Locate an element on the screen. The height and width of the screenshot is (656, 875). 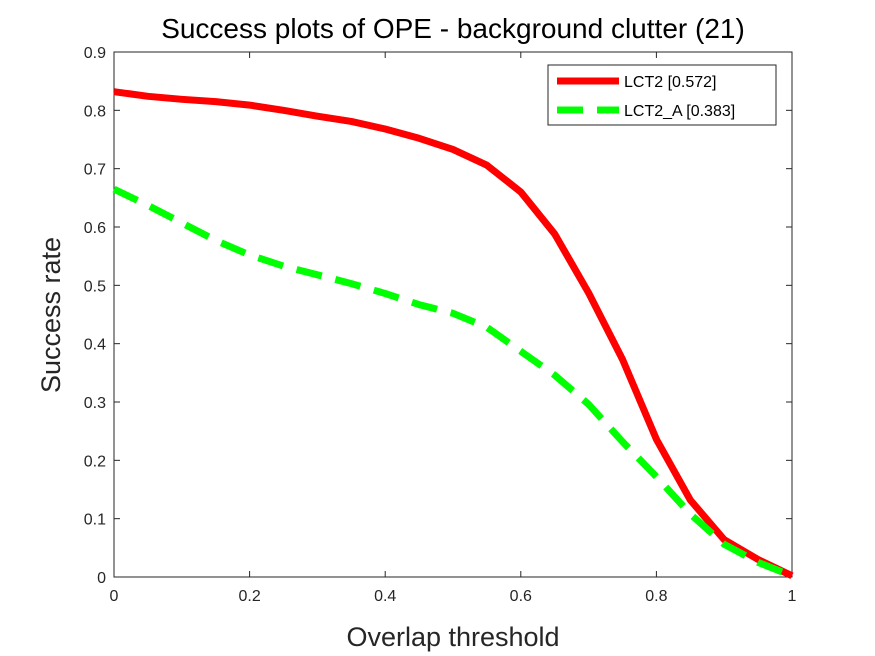
x-axis-label: Overlap threshold is located at coordinates (452, 637).